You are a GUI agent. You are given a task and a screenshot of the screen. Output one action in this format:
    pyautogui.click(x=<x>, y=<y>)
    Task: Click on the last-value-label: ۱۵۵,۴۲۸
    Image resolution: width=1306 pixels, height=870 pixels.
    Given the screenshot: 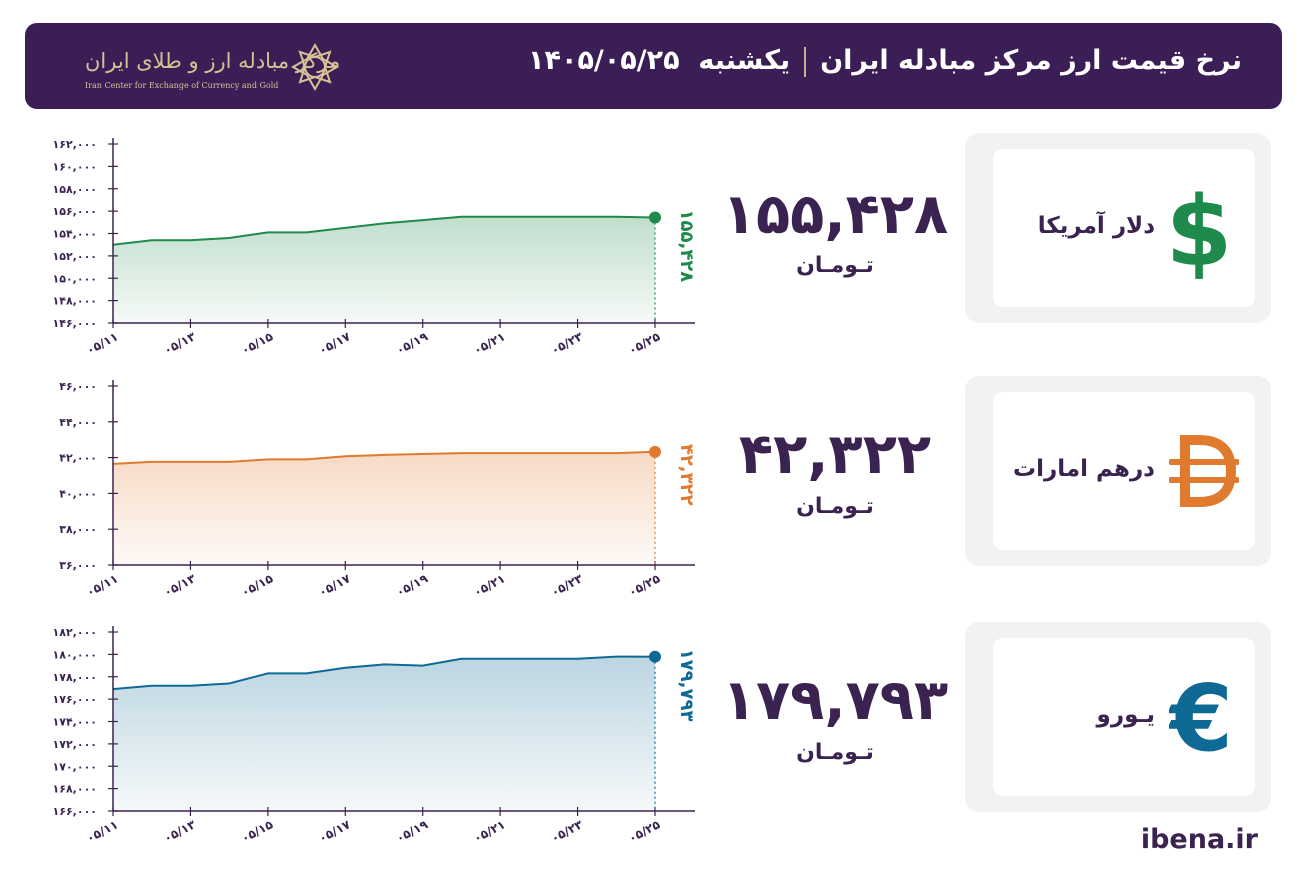 What is the action you would take?
    pyautogui.click(x=686, y=246)
    